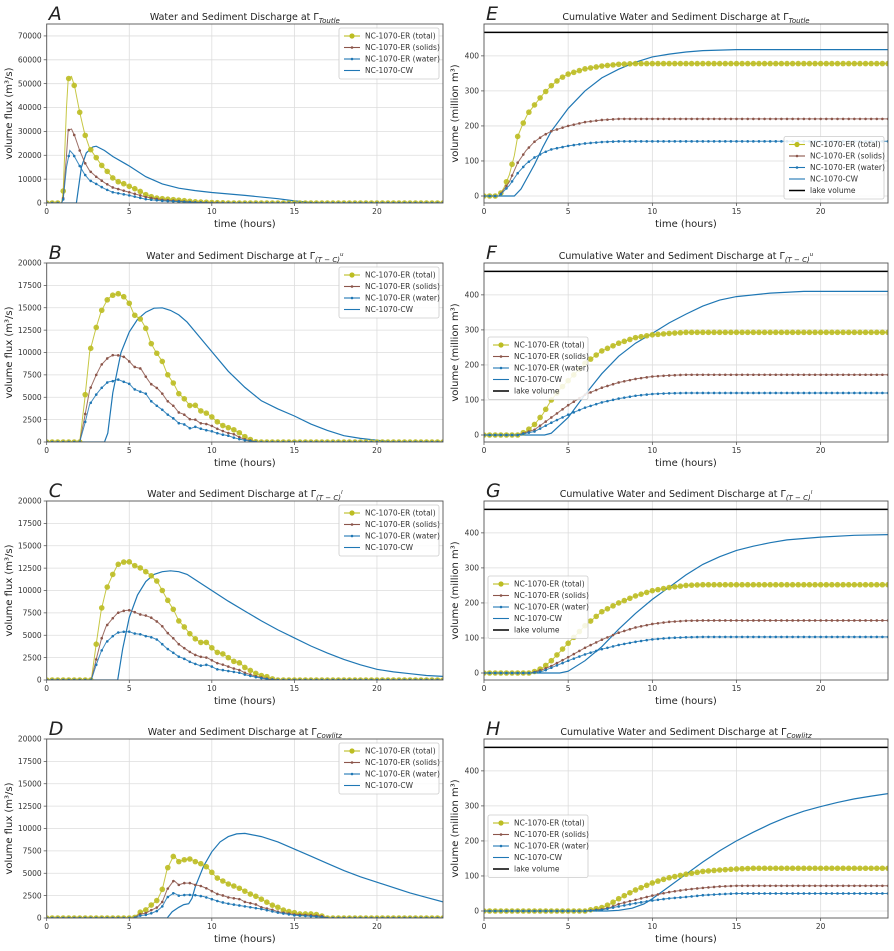 This screenshot has height=951, width=894. Describe the element at coordinates (402, 286) in the screenshot. I see `legend-label-solids: NC-1070-ER (solids)` at that location.